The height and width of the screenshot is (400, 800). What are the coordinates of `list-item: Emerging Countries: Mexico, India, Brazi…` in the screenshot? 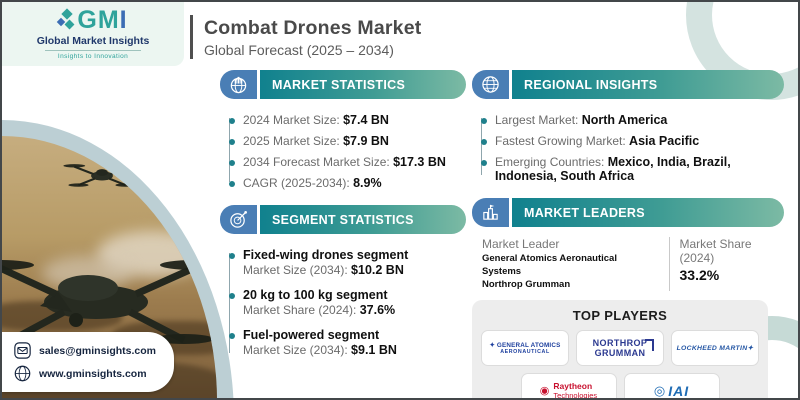 It's located at (632, 168).